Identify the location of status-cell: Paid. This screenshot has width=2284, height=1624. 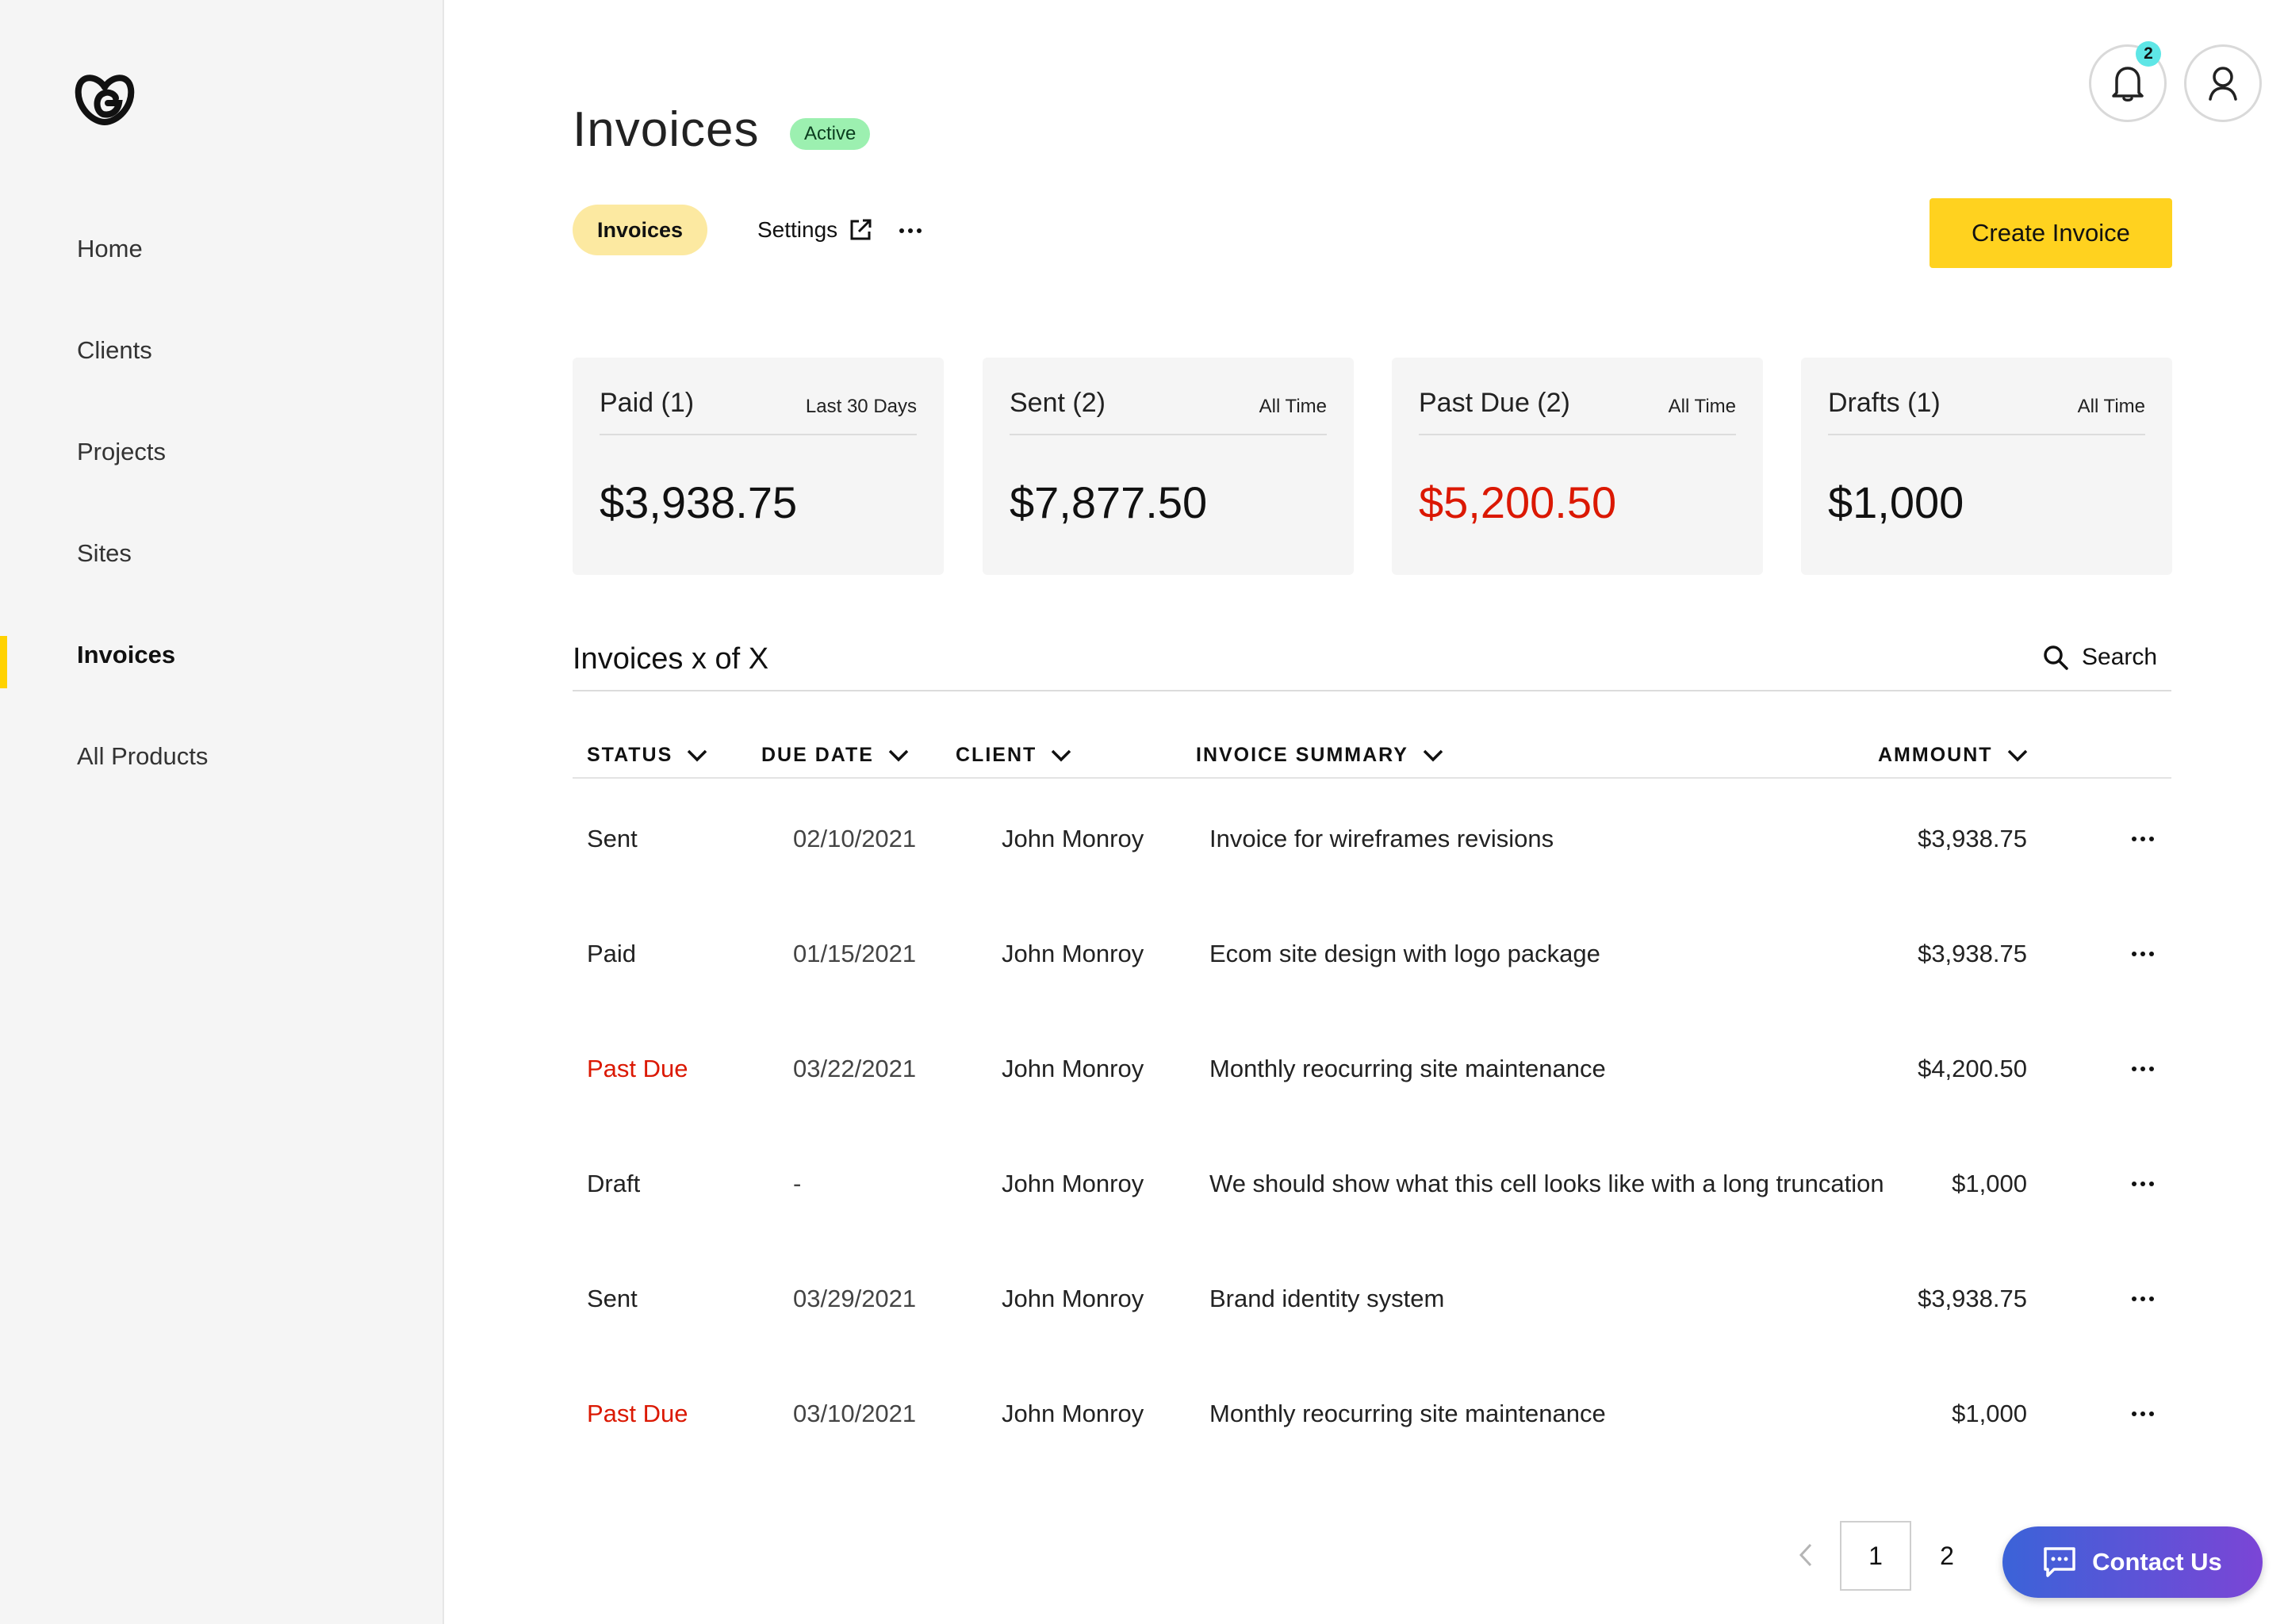
(612, 953).